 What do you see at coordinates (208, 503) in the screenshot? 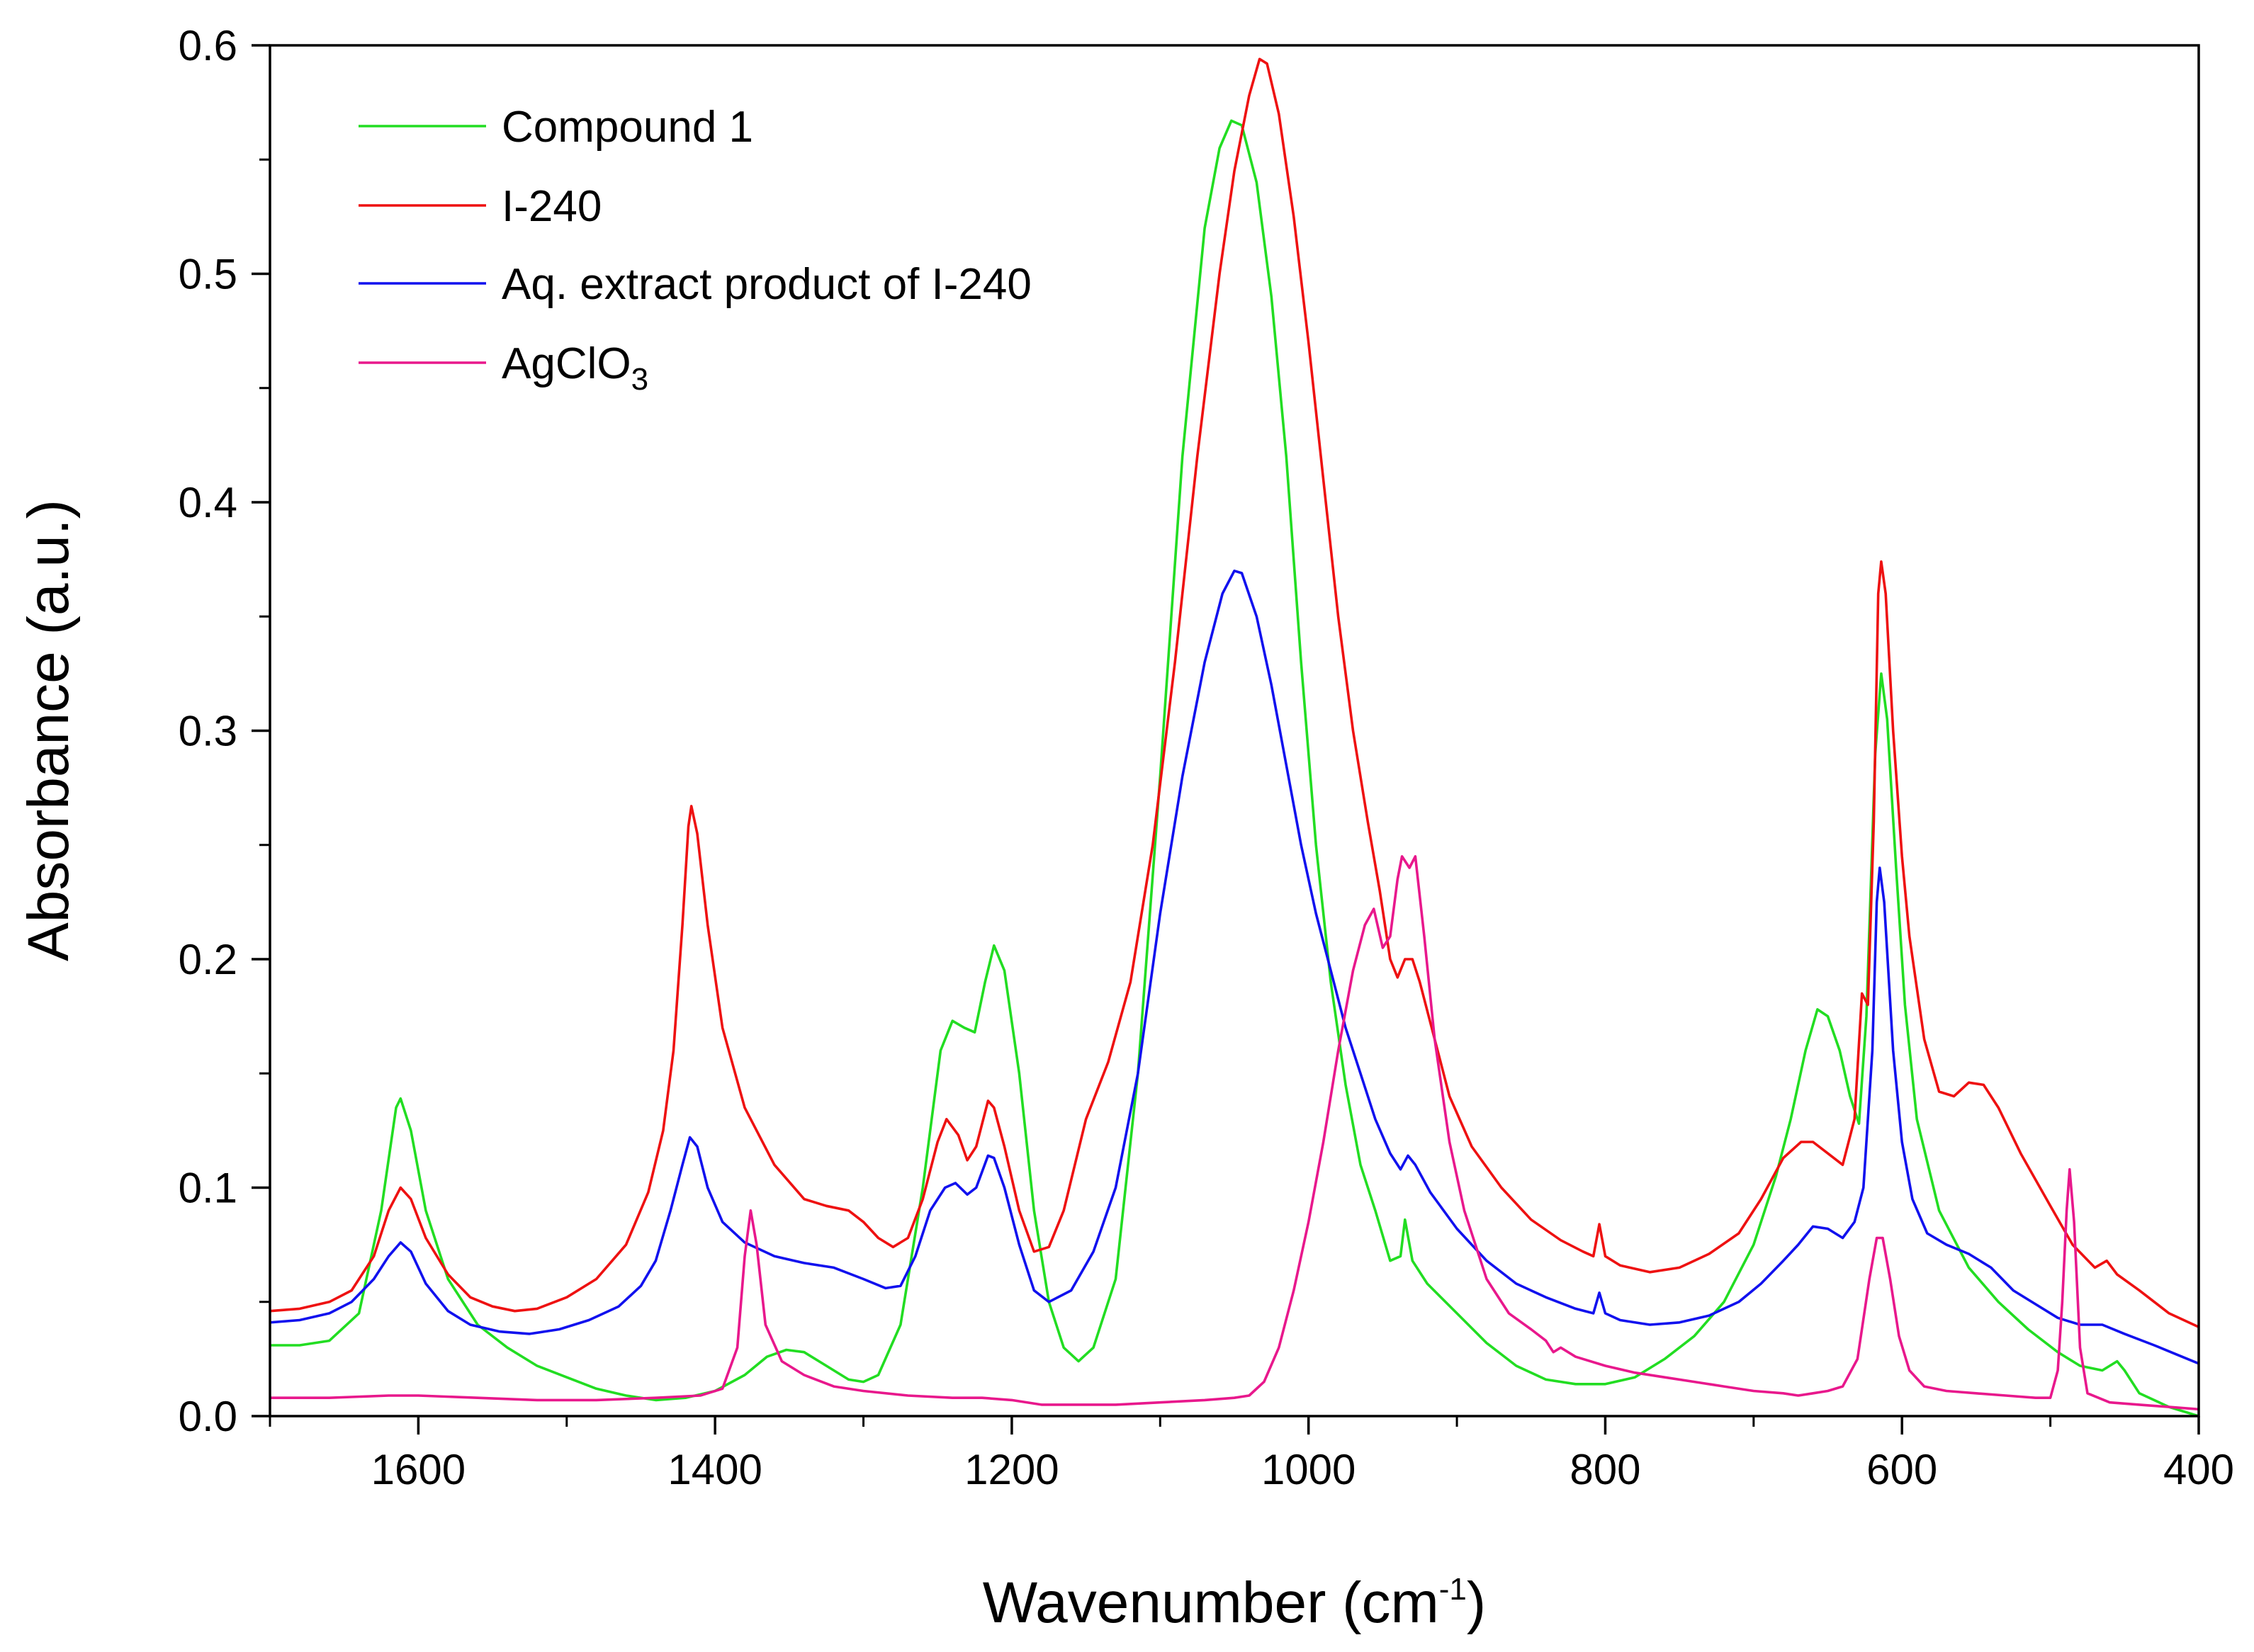
I see `y-tick-label: 0.4` at bounding box center [208, 503].